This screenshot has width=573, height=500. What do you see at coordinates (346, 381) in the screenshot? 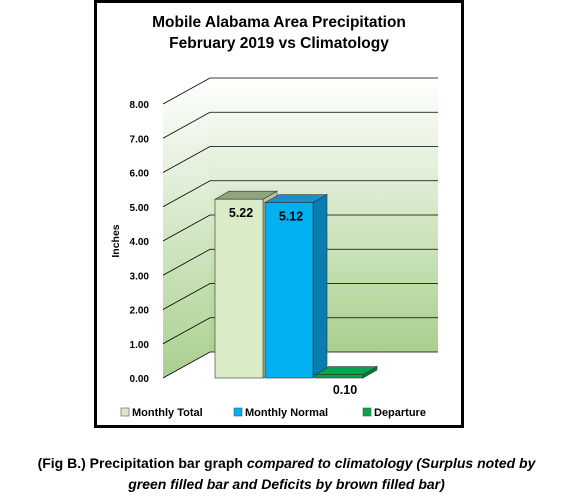
I see `bar-group-2: 0.10` at bounding box center [346, 381].